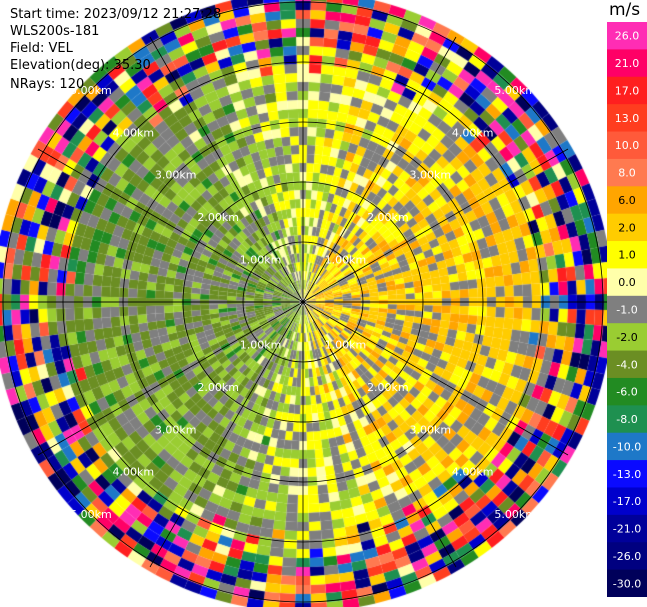 The width and height of the screenshot is (647, 607). What do you see at coordinates (41, 48) in the screenshot?
I see `field-label: Field: VEL` at bounding box center [41, 48].